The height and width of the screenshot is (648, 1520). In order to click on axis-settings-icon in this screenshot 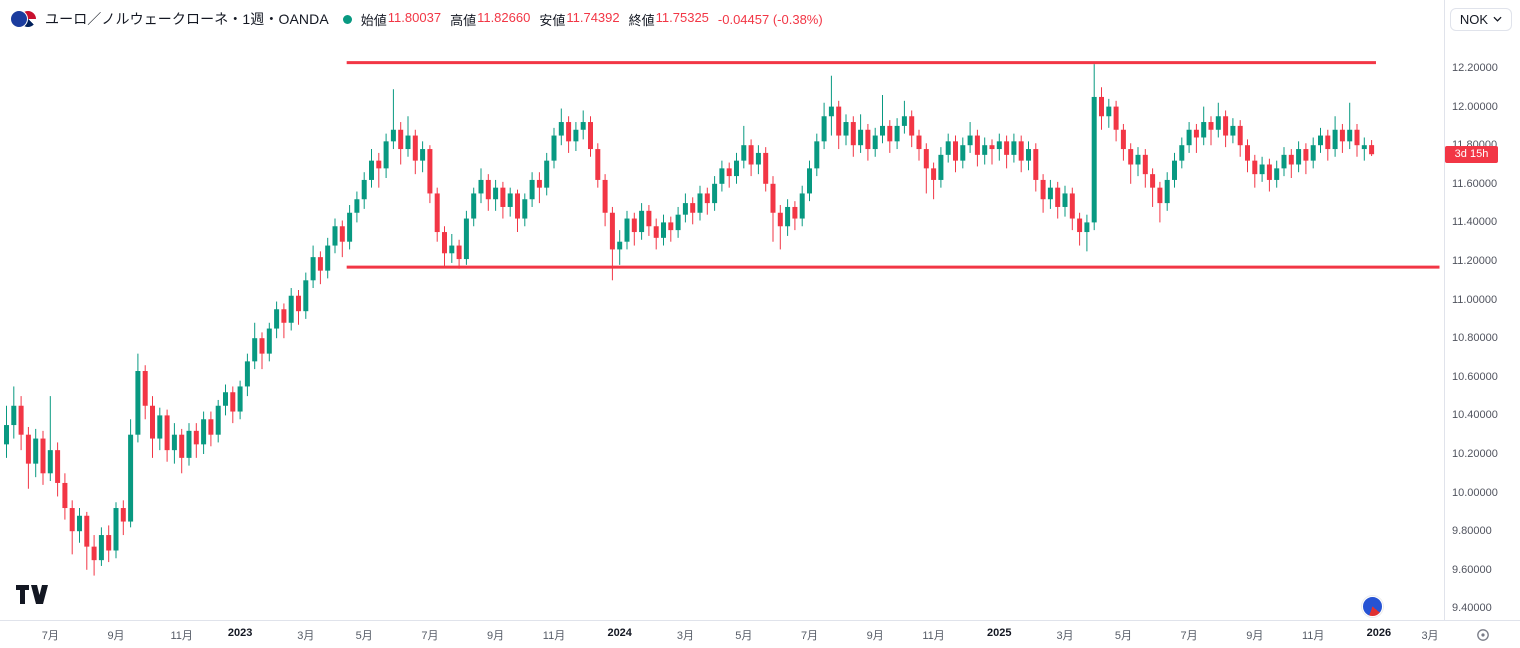, I will do `click(1483, 635)`.